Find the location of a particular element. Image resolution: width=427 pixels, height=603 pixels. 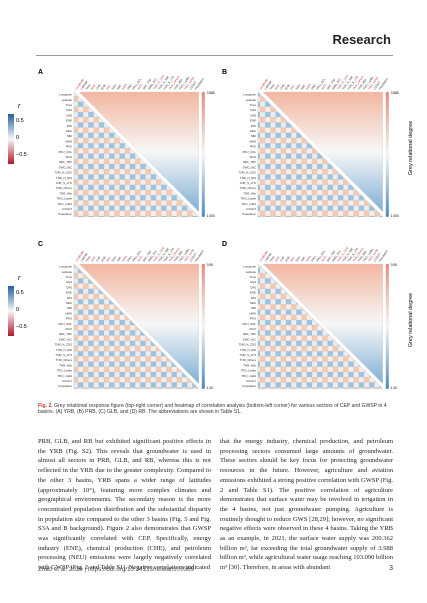

row-label: NMI is located at coordinates (253, 308).